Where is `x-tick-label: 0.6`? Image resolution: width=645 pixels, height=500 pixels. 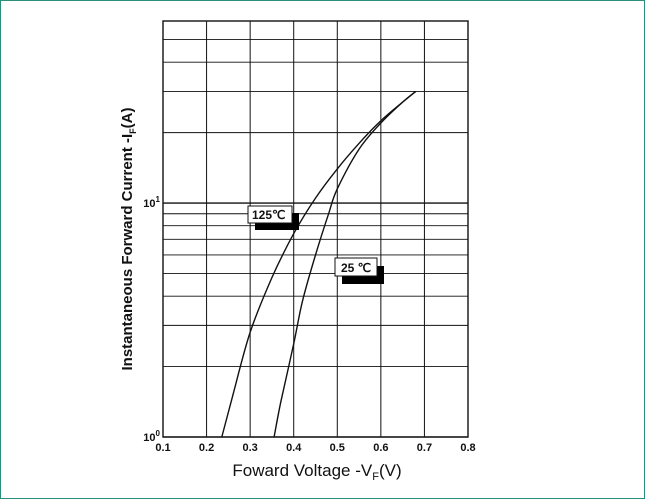
x-tick-label: 0.6 is located at coordinates (380, 448).